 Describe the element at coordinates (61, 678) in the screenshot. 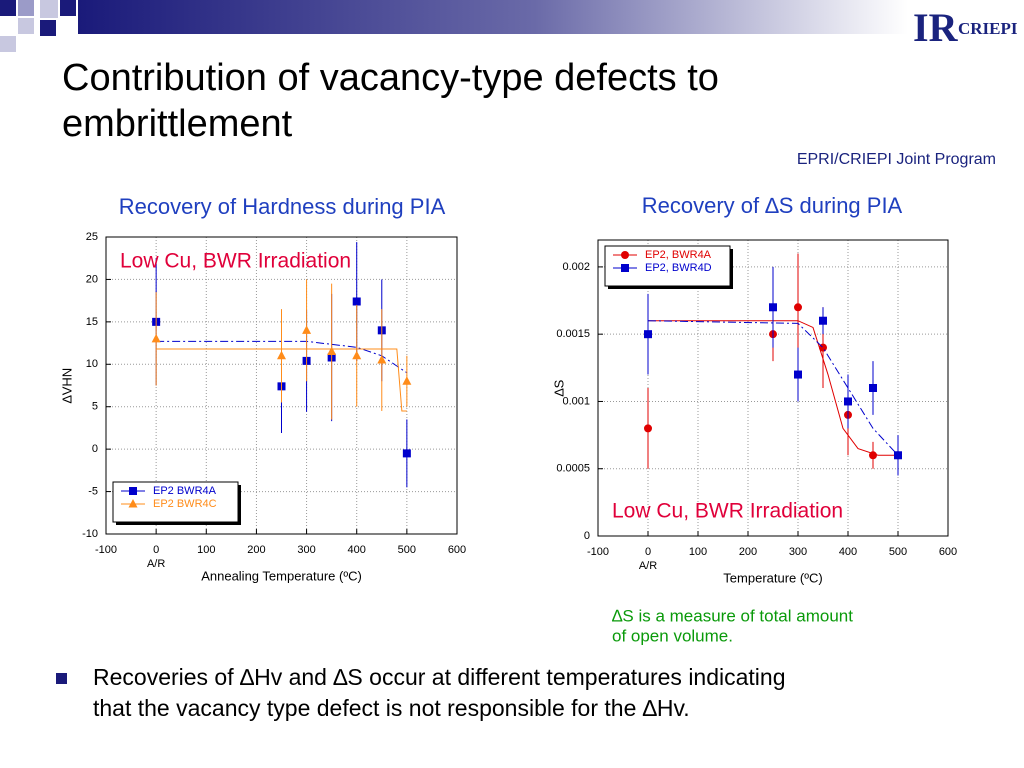

I see `bullet-marker` at that location.